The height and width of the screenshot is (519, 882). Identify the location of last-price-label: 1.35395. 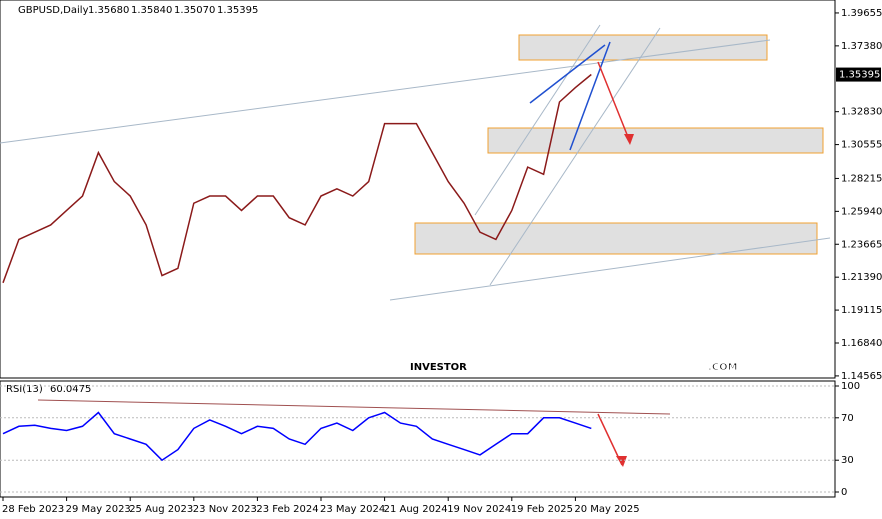
(859, 75).